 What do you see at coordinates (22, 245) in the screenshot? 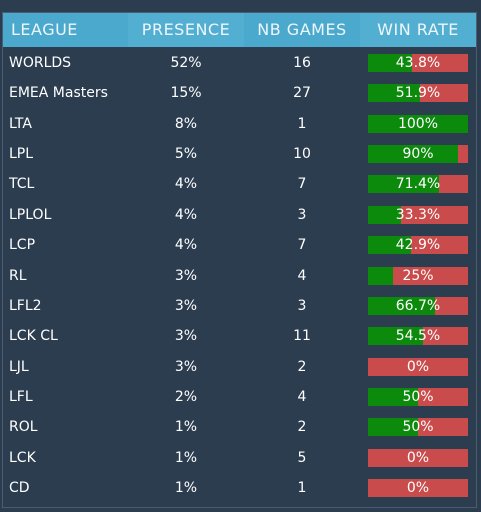
I see `league: LCP` at bounding box center [22, 245].